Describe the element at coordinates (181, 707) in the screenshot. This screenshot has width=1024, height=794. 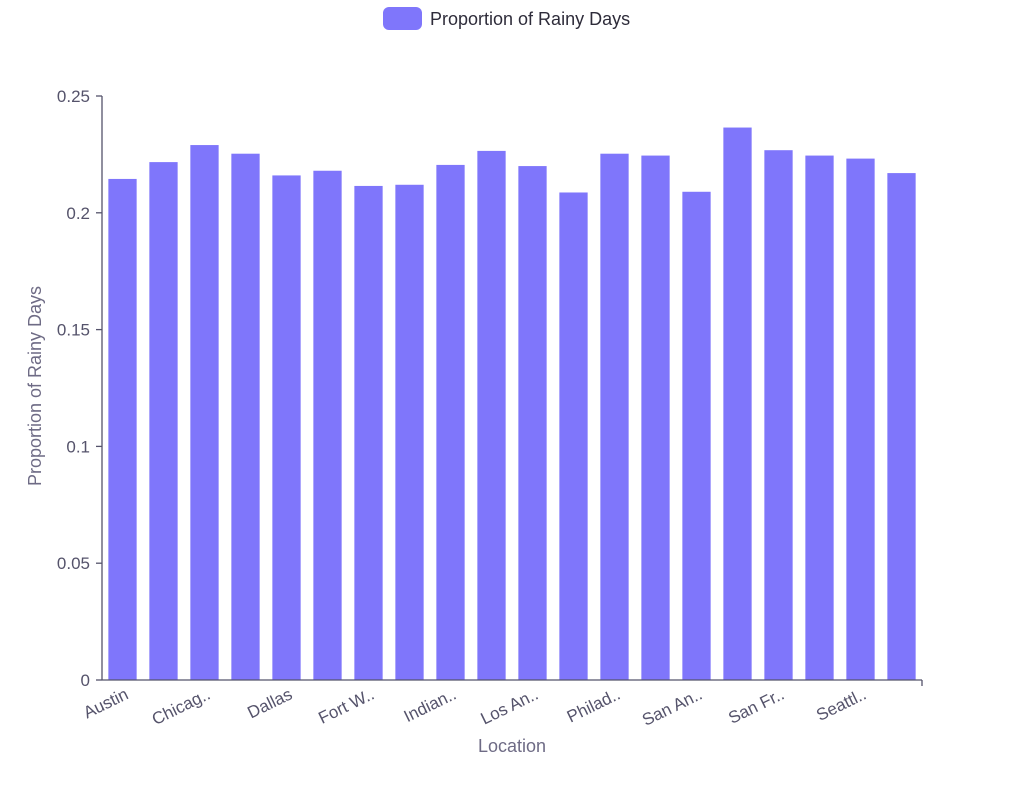
I see `x-tick-label: Chicag..` at that location.